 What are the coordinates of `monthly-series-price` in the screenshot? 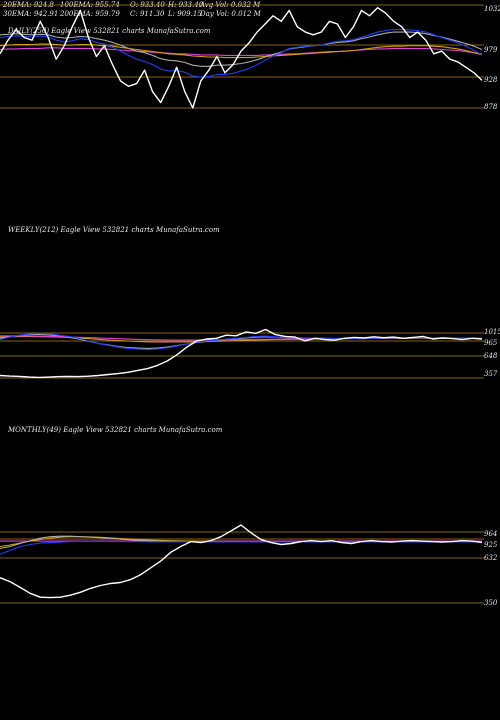 It's located at (241, 561).